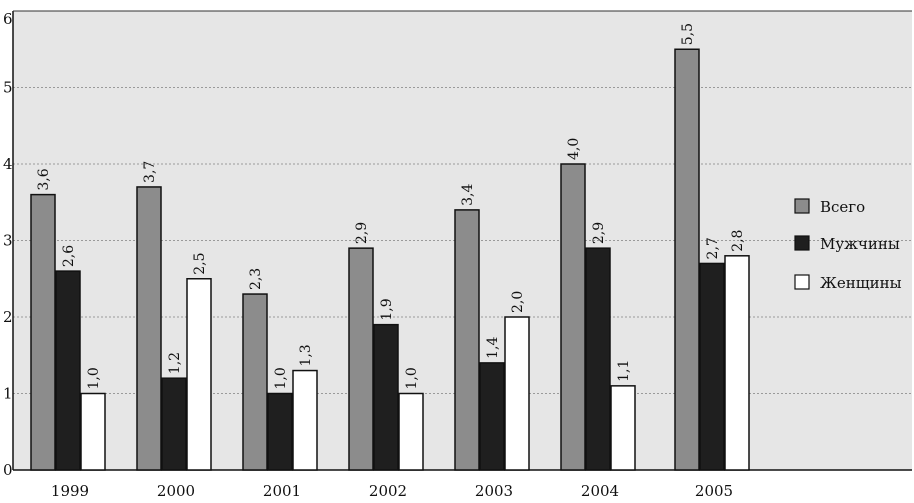 The image size is (914, 503). Describe the element at coordinates (600, 491) in the screenshot. I see `x-tick-label: 2004` at that location.